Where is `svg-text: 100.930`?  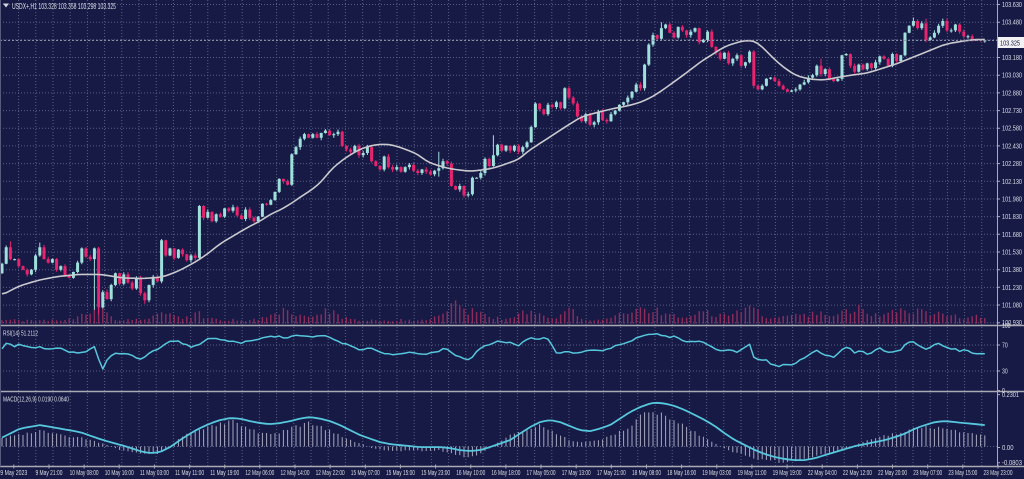
svg-text: 100.930 is located at coordinates (1012, 323).